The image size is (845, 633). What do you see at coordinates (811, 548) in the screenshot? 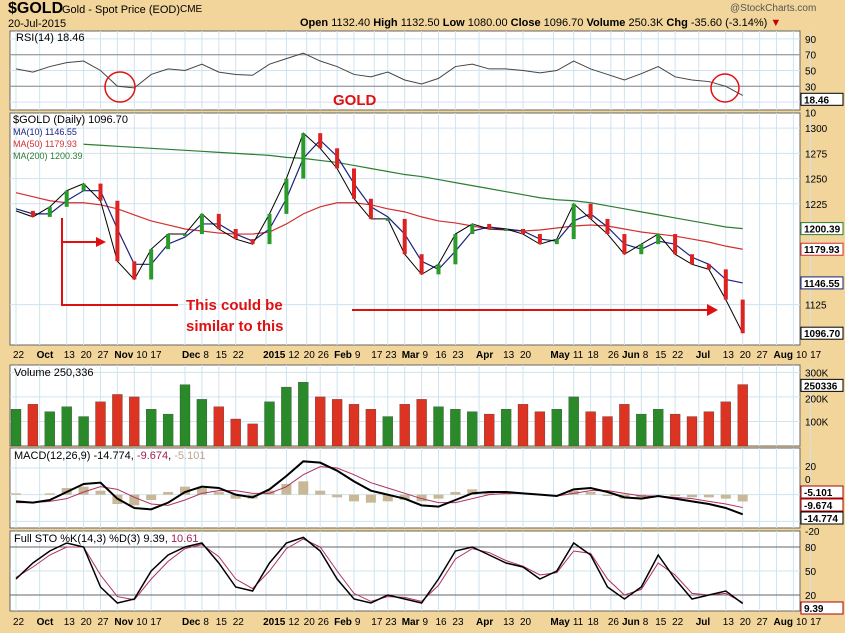
I see `y-tick-label: 80` at bounding box center [811, 548].